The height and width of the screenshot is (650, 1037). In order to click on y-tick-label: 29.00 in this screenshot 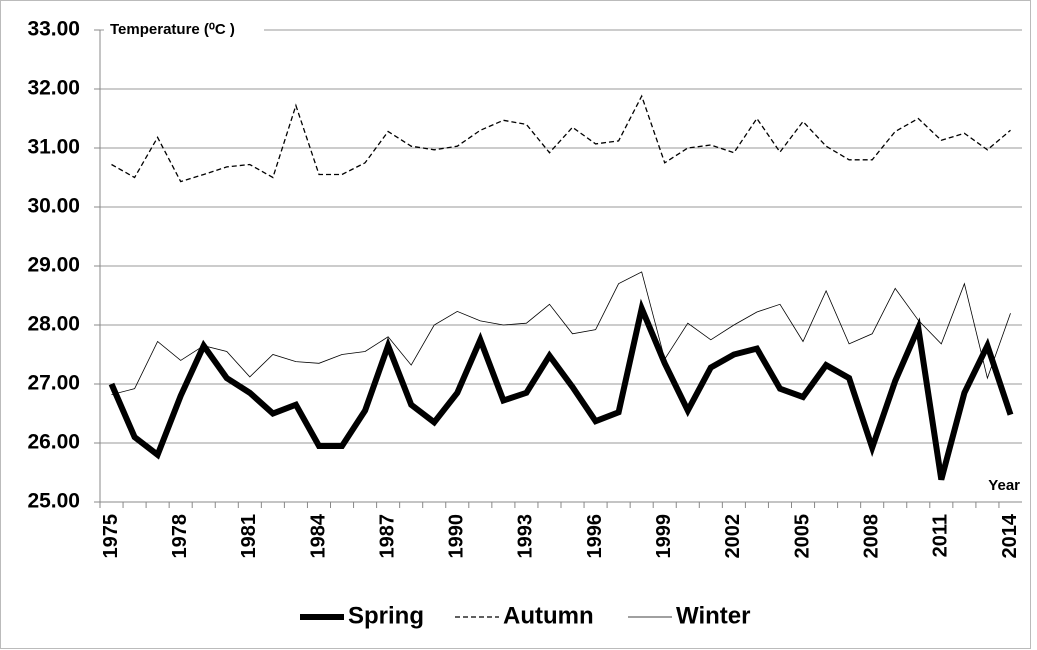, I will do `click(53, 265)`.